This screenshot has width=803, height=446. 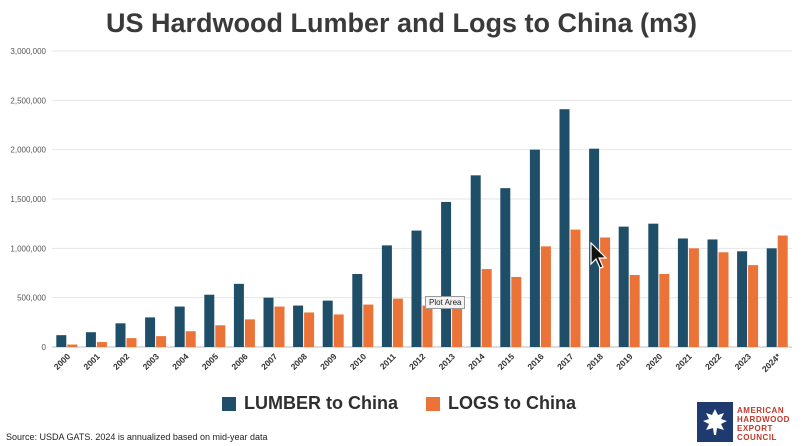 What do you see at coordinates (763, 419) in the screenshot?
I see `logo-line: HARDWOOD` at bounding box center [763, 419].